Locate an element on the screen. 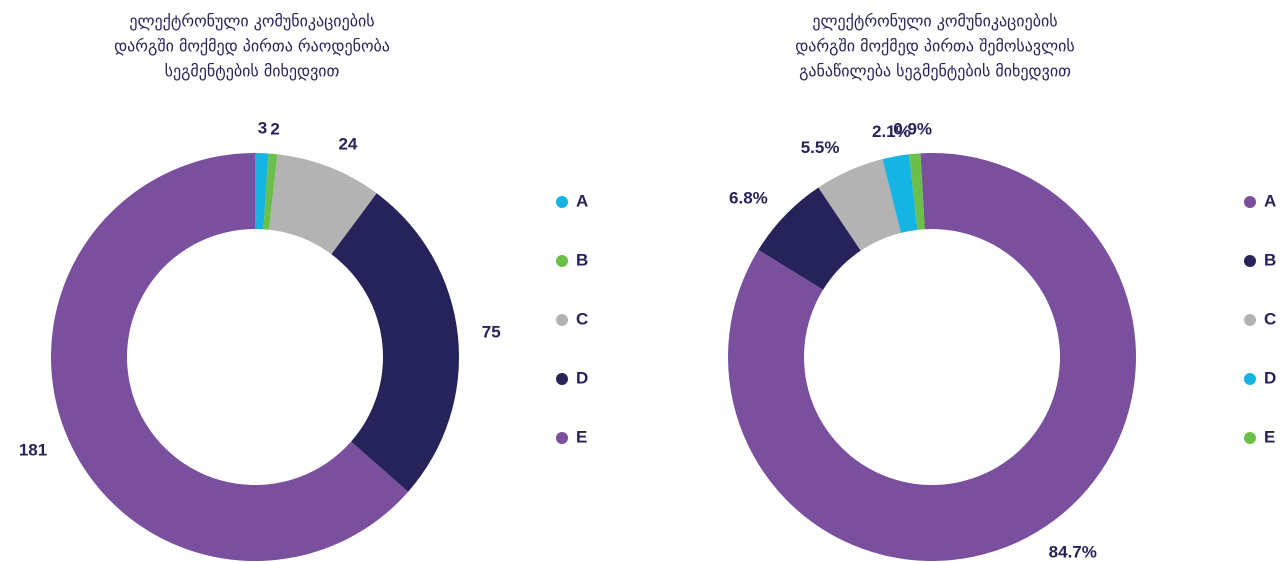 Image resolution: width=1284 pixels, height=562 pixels. data-label: 2 is located at coordinates (274, 128).